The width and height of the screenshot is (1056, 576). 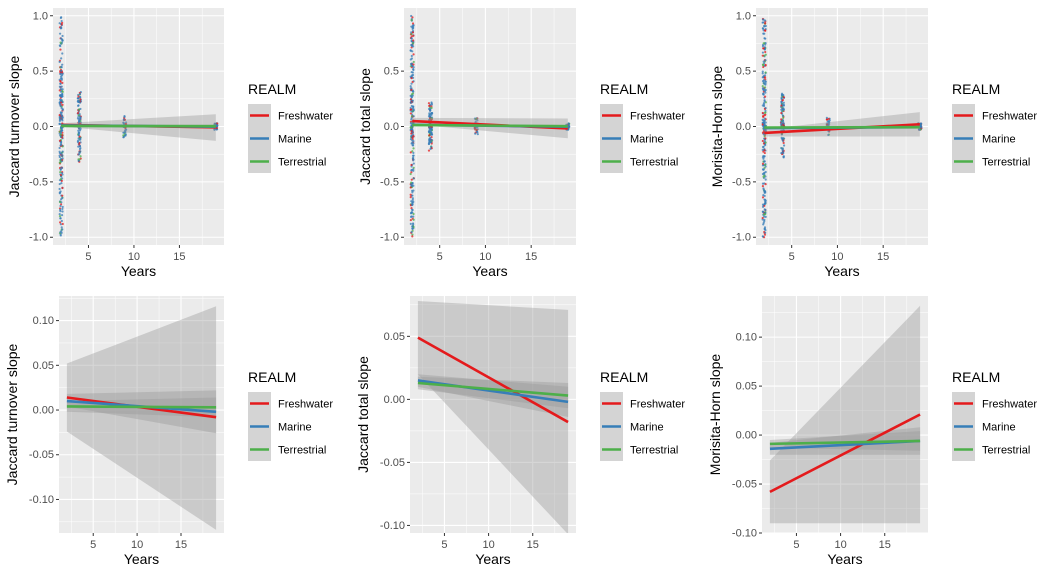 What do you see at coordinates (40, 72) in the screenshot?
I see `y-tick-label: 0.5` at bounding box center [40, 72].